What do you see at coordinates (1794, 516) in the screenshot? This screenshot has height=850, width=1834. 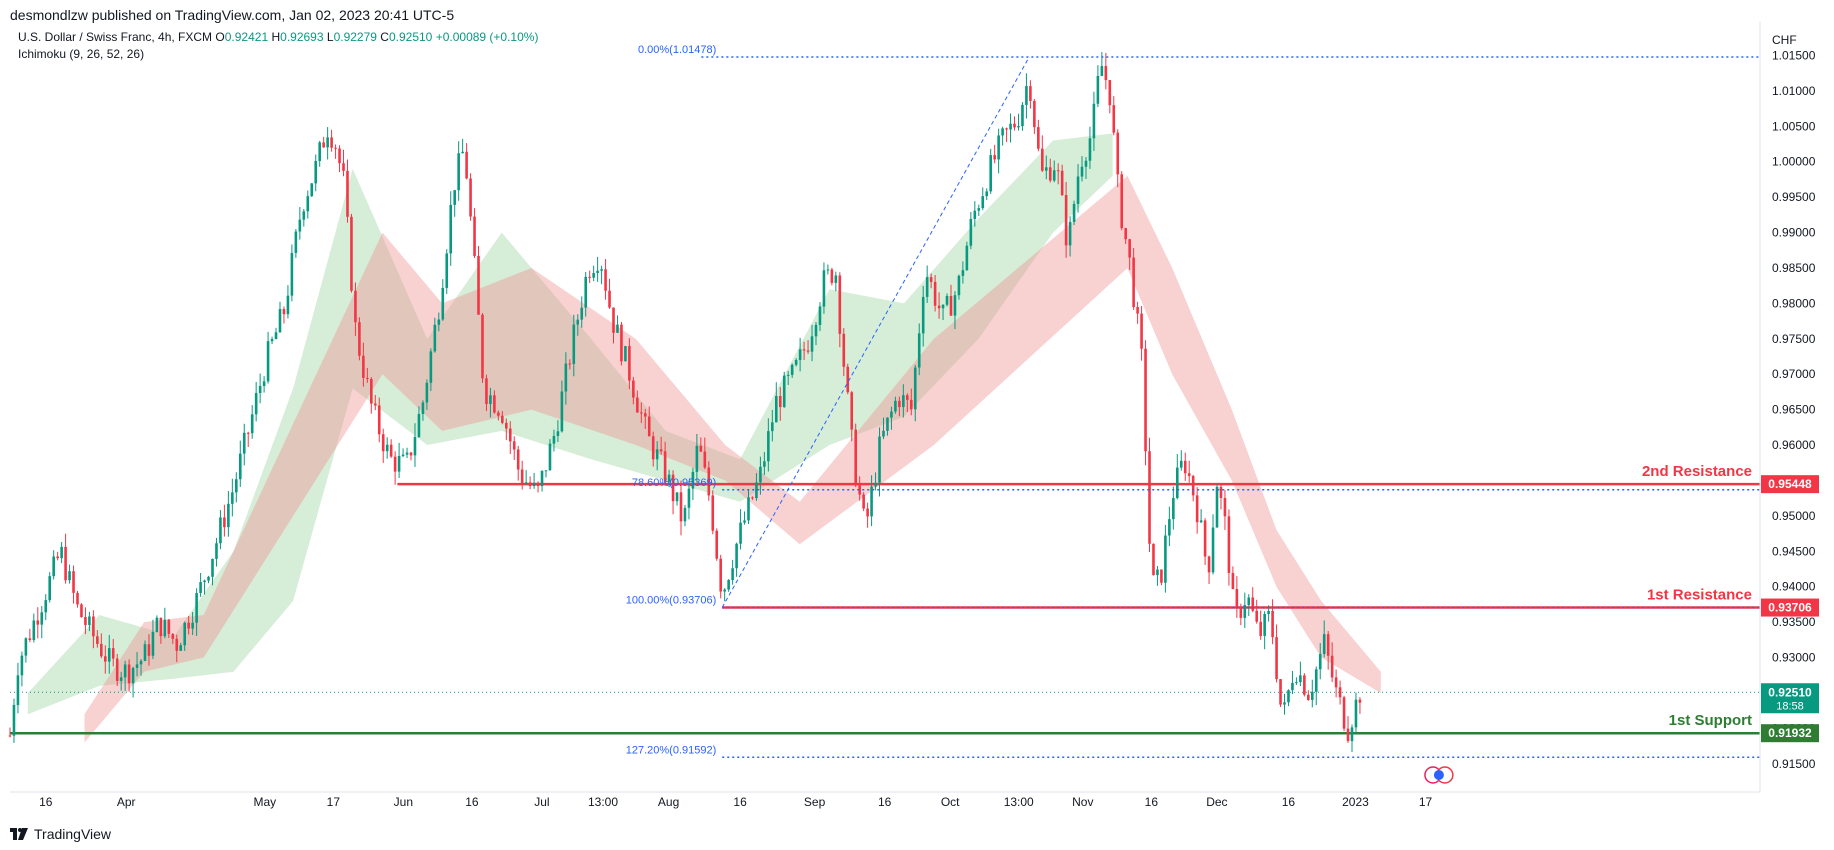 I see `y-tick-label: 0.95000` at bounding box center [1794, 516].